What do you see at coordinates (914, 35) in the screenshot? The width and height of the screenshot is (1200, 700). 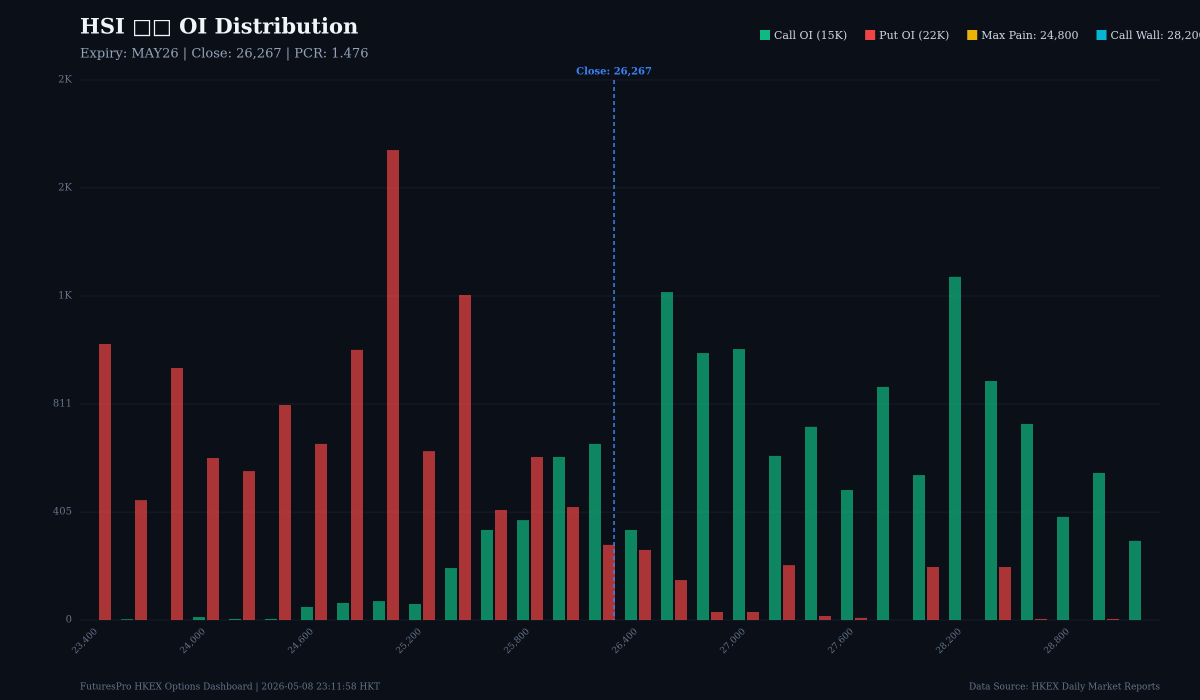 I see `legend-label: Put OI (22K)` at bounding box center [914, 35].